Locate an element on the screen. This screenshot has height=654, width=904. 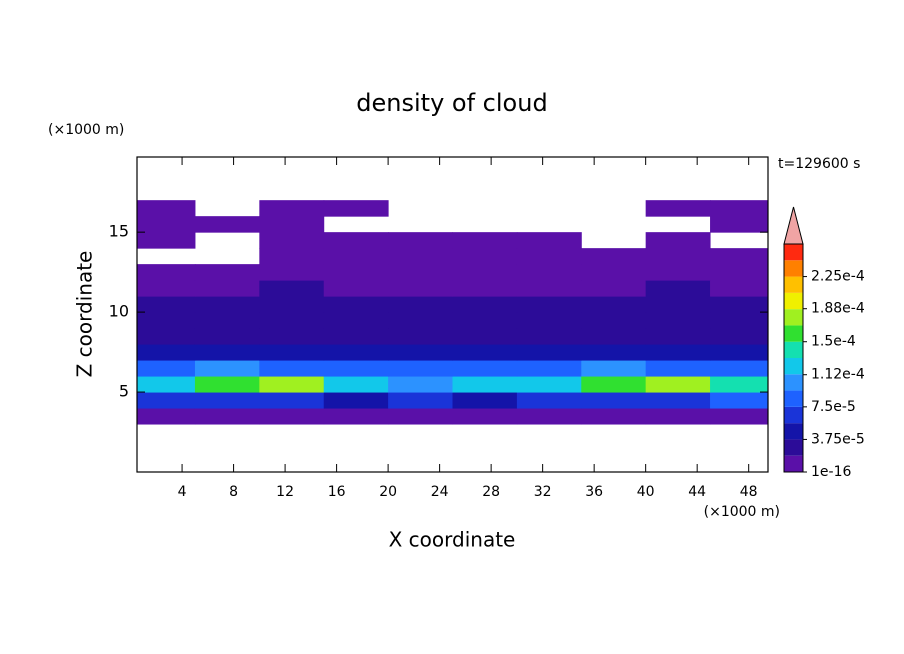
colorbar-tick-label: 1.5e-4 is located at coordinates (833, 342).